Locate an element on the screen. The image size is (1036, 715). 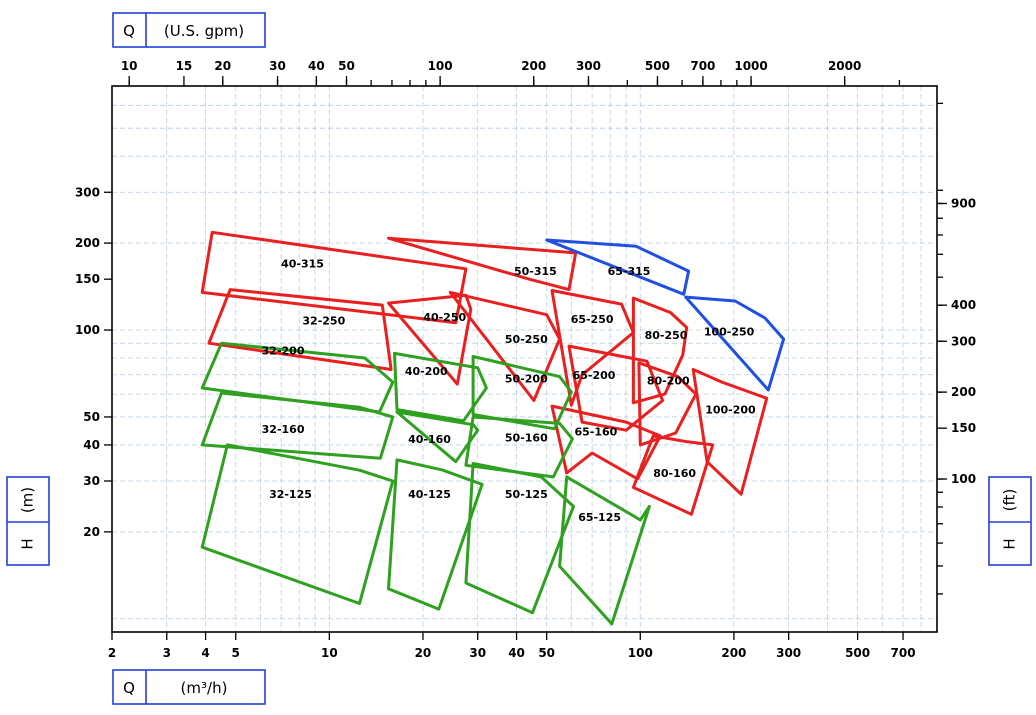
region-label-80-200: 80-200 is located at coordinates (668, 380).